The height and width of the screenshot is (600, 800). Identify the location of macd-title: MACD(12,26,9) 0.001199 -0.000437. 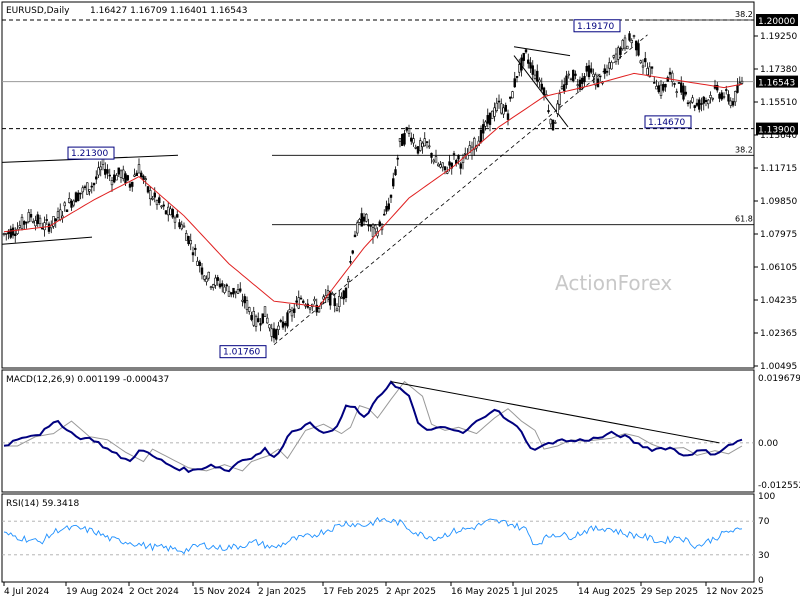
(87, 380).